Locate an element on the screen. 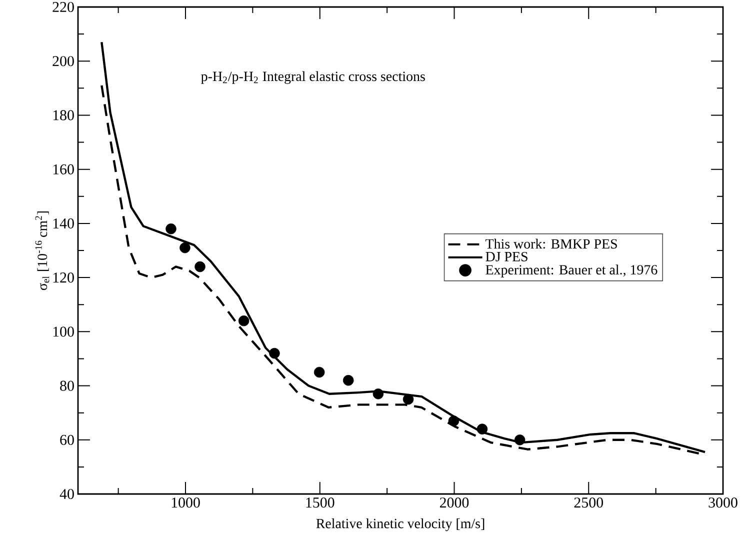 The image size is (743, 546). y-tick-label: 40 is located at coordinates (67, 494).